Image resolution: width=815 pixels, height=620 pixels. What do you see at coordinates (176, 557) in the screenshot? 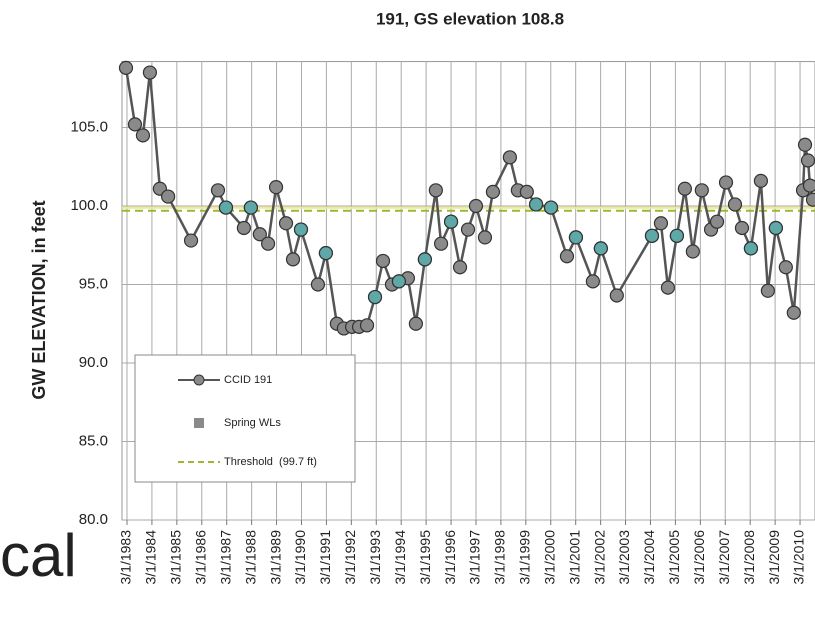
I see `x-tick-label: 3/1/1985` at bounding box center [176, 557].